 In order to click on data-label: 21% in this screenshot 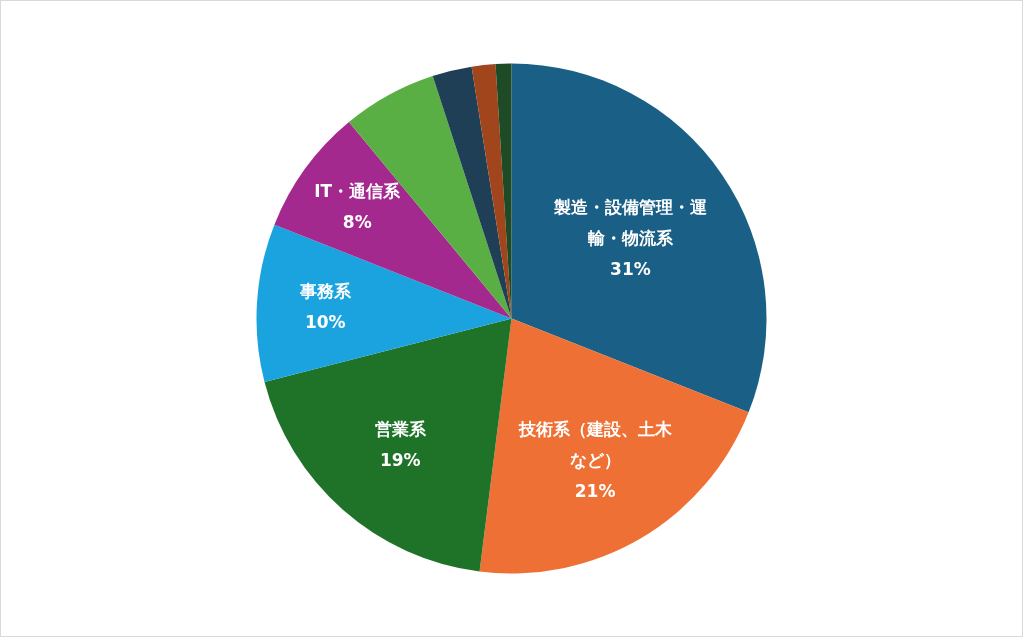, I will do `click(595, 490)`.